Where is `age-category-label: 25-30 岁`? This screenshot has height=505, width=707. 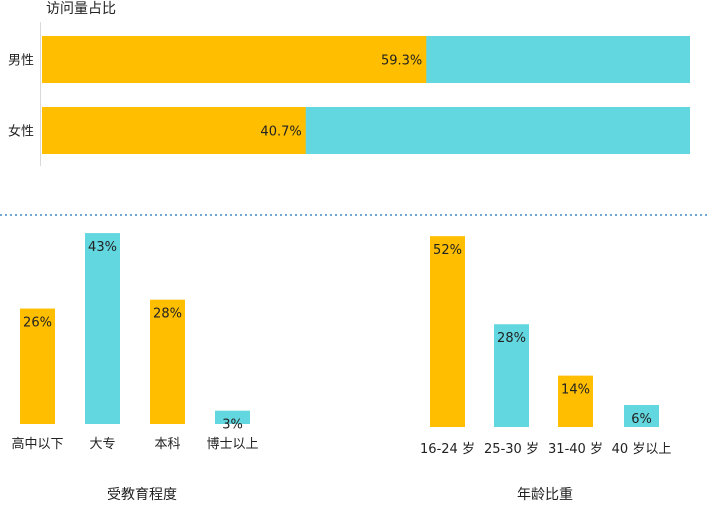
age-category-label: 25-30 岁 is located at coordinates (511, 449).